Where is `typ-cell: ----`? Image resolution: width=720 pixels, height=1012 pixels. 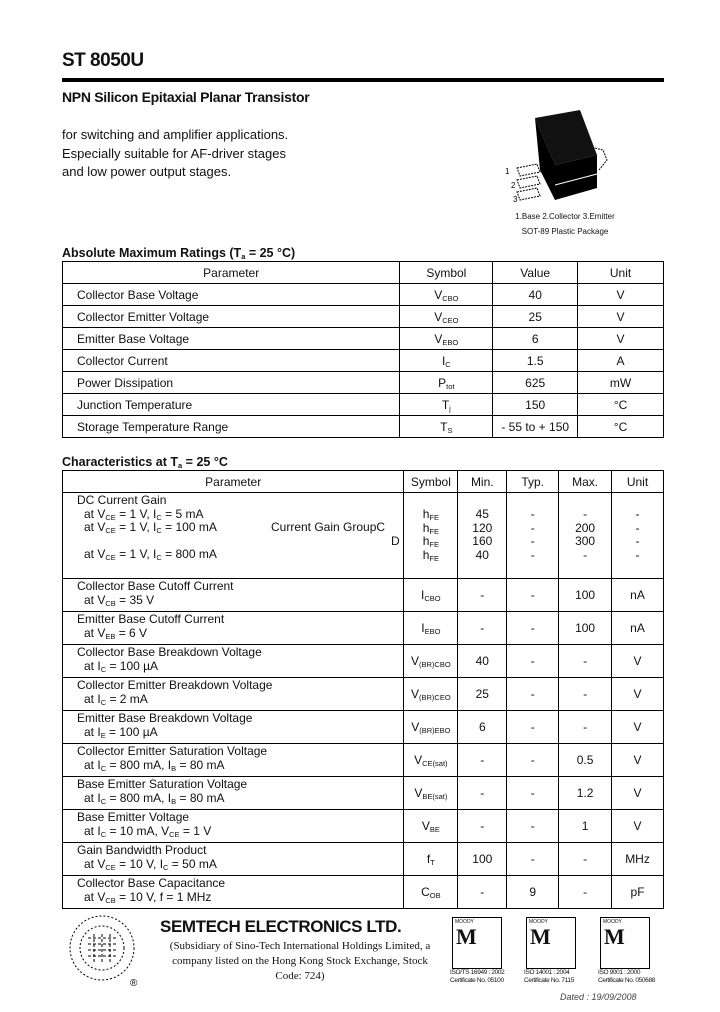 typ-cell: ---- is located at coordinates (533, 535).